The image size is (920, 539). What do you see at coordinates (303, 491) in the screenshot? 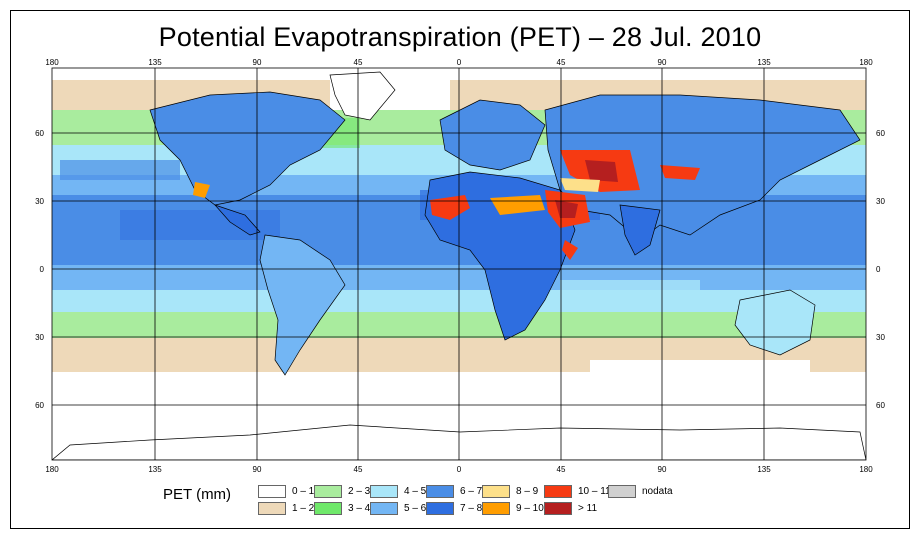
I see `legend-label: 0 – 1` at bounding box center [303, 491].